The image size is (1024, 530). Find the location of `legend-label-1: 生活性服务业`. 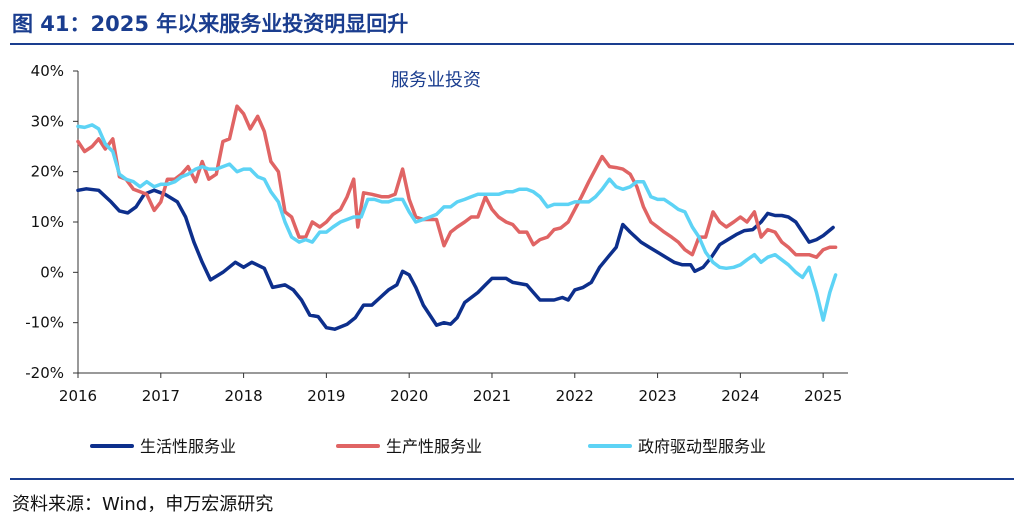

legend-label-1: 生活性服务业 is located at coordinates (188, 446).